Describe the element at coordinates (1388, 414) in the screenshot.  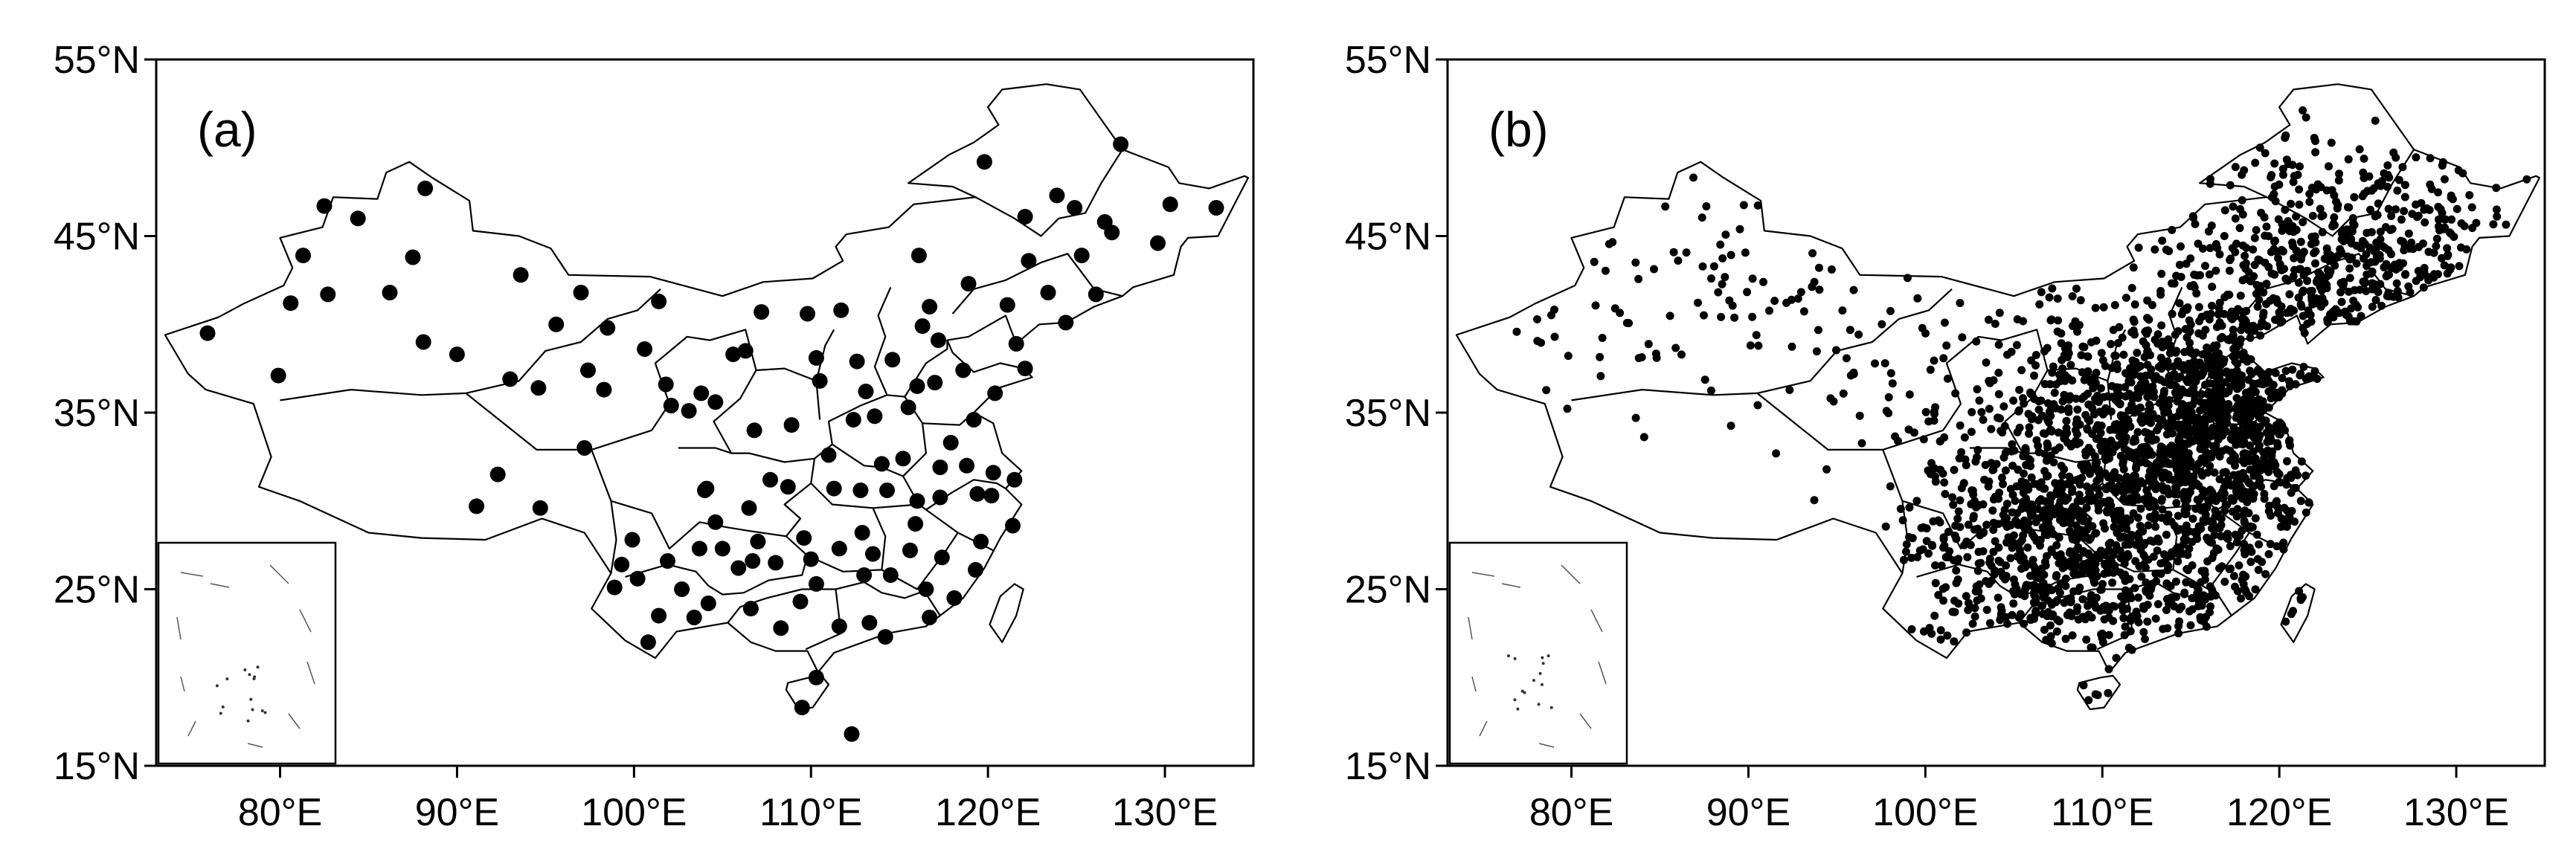
I see `y-tick-label: 35°N` at that location.